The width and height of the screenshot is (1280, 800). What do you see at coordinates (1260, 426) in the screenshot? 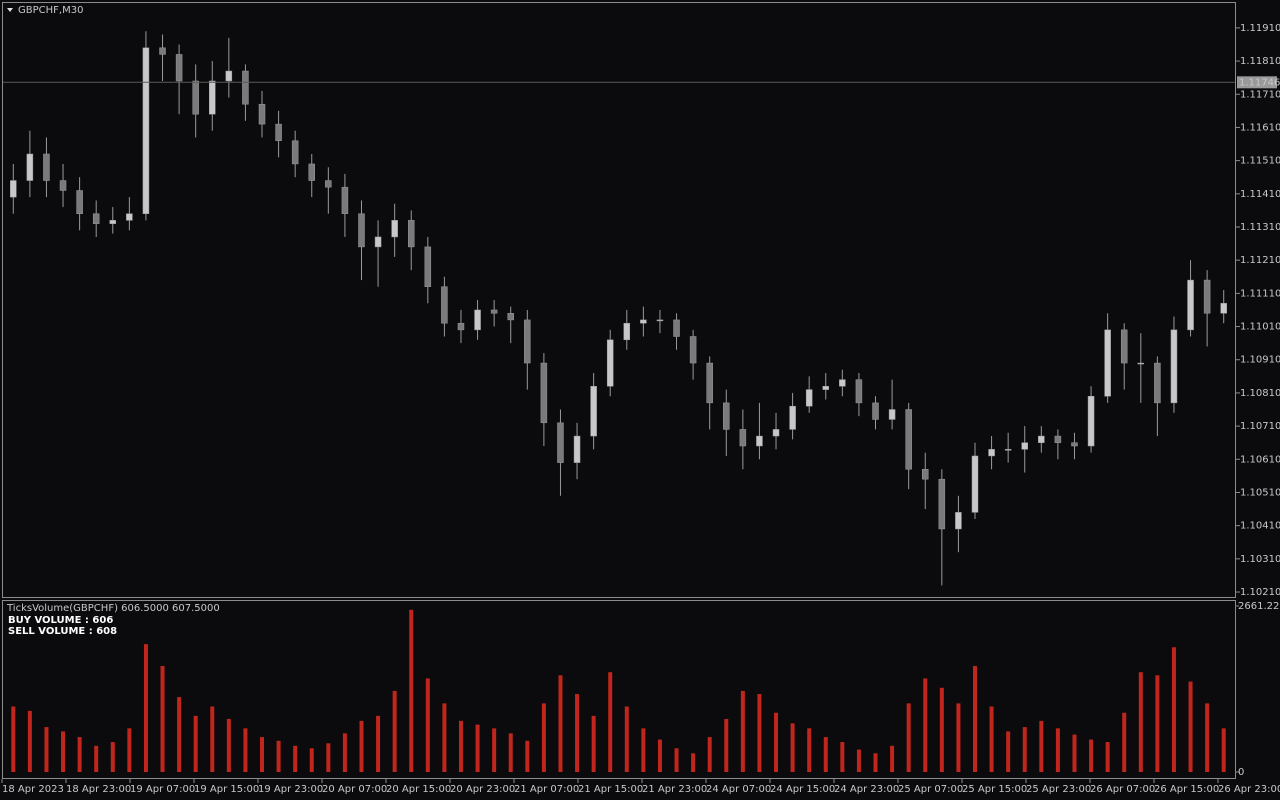
I see `y-tick-label: 1.10710` at bounding box center [1260, 426].